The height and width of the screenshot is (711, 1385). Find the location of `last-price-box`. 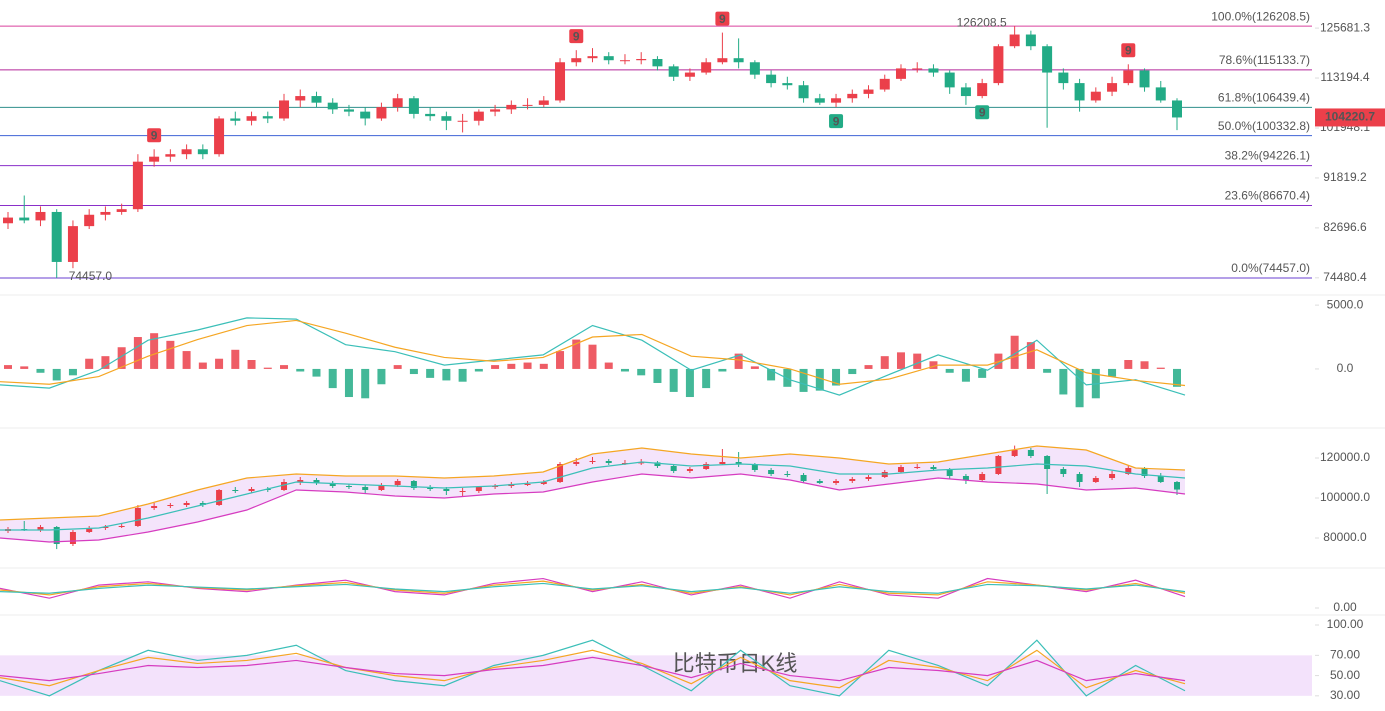

last-price-box is located at coordinates (1350, 117).